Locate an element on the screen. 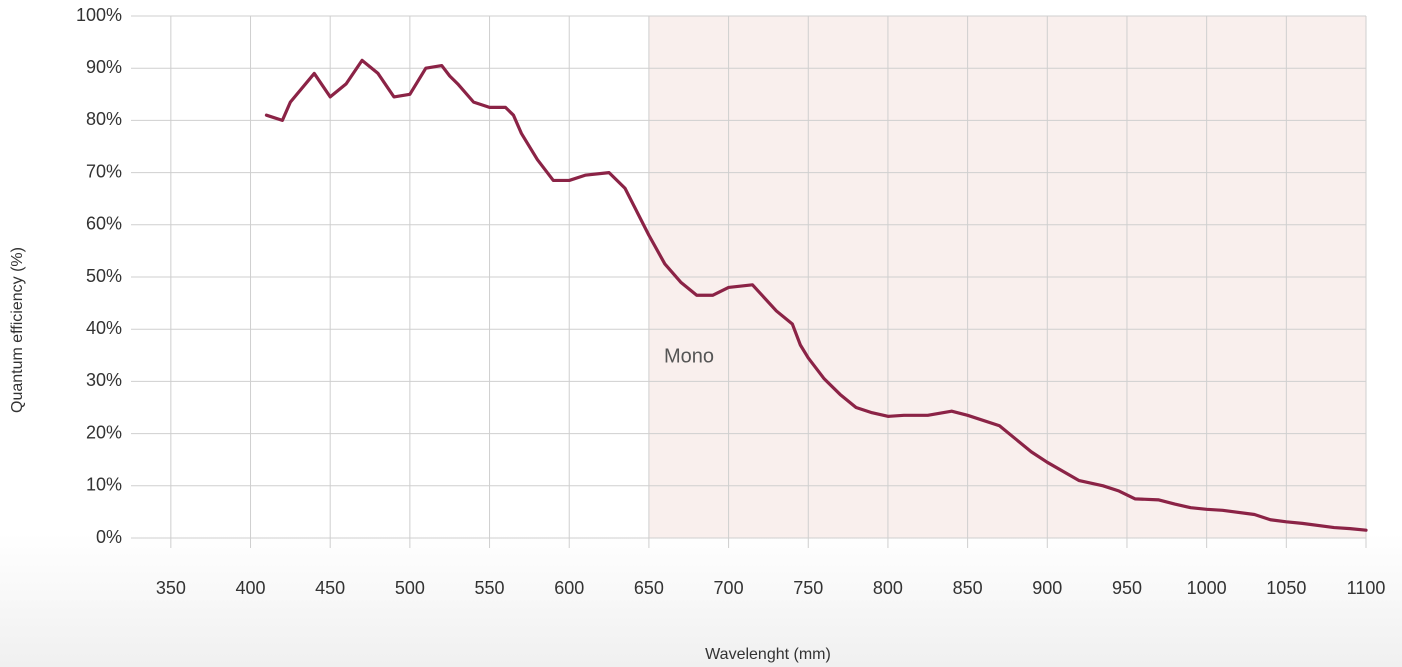 This screenshot has width=1402, height=667. y-tick-label: 40% is located at coordinates (104, 328).